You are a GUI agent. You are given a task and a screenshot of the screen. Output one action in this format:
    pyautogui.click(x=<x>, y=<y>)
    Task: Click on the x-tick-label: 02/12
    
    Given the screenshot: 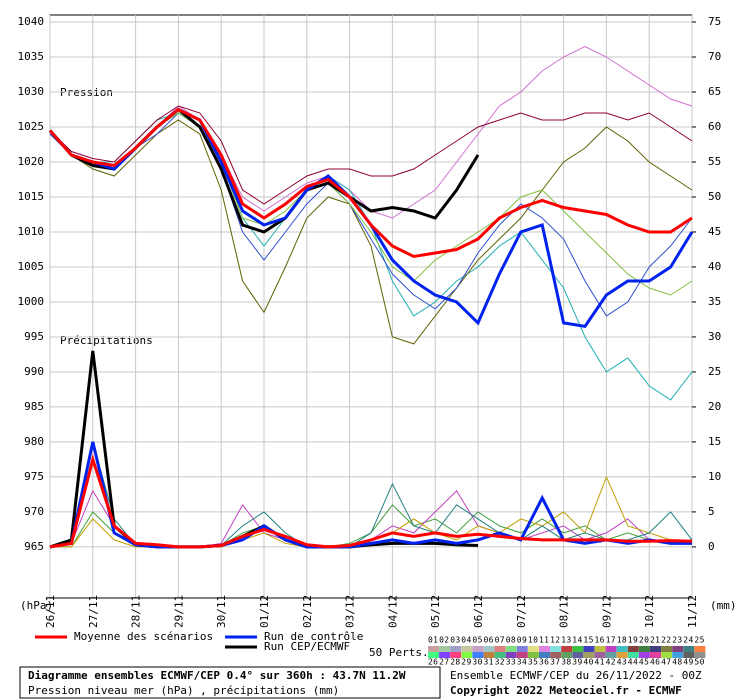 What is the action you would take?
    pyautogui.click(x=307, y=611)
    